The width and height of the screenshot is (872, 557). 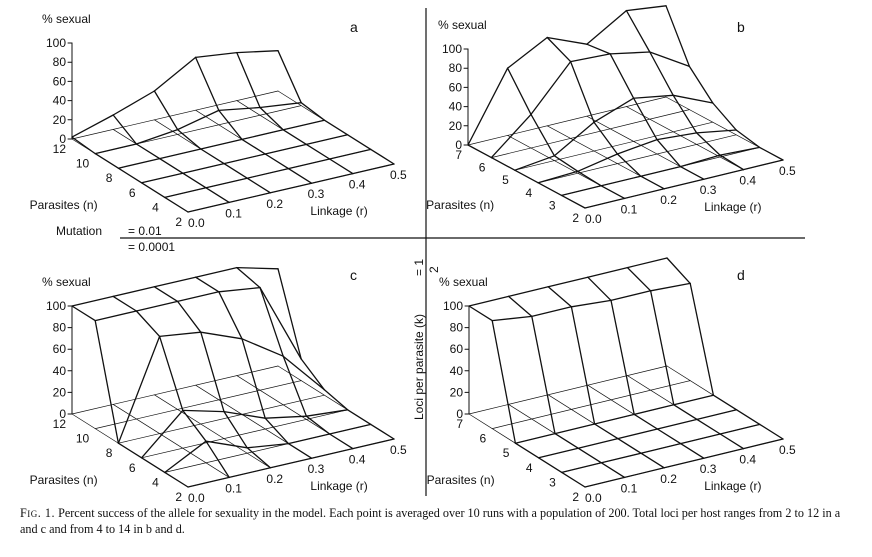 I want to click on linkage-tick-label: 0.1, so click(x=629, y=209).